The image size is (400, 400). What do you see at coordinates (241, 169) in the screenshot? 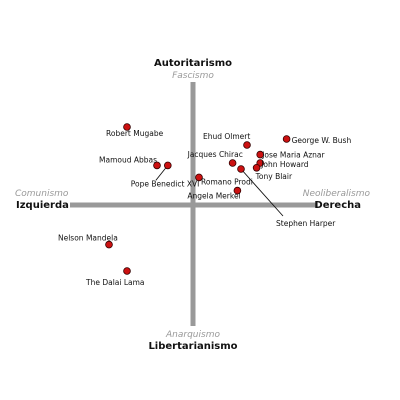
I see `data-point-stephen-harper` at bounding box center [241, 169].